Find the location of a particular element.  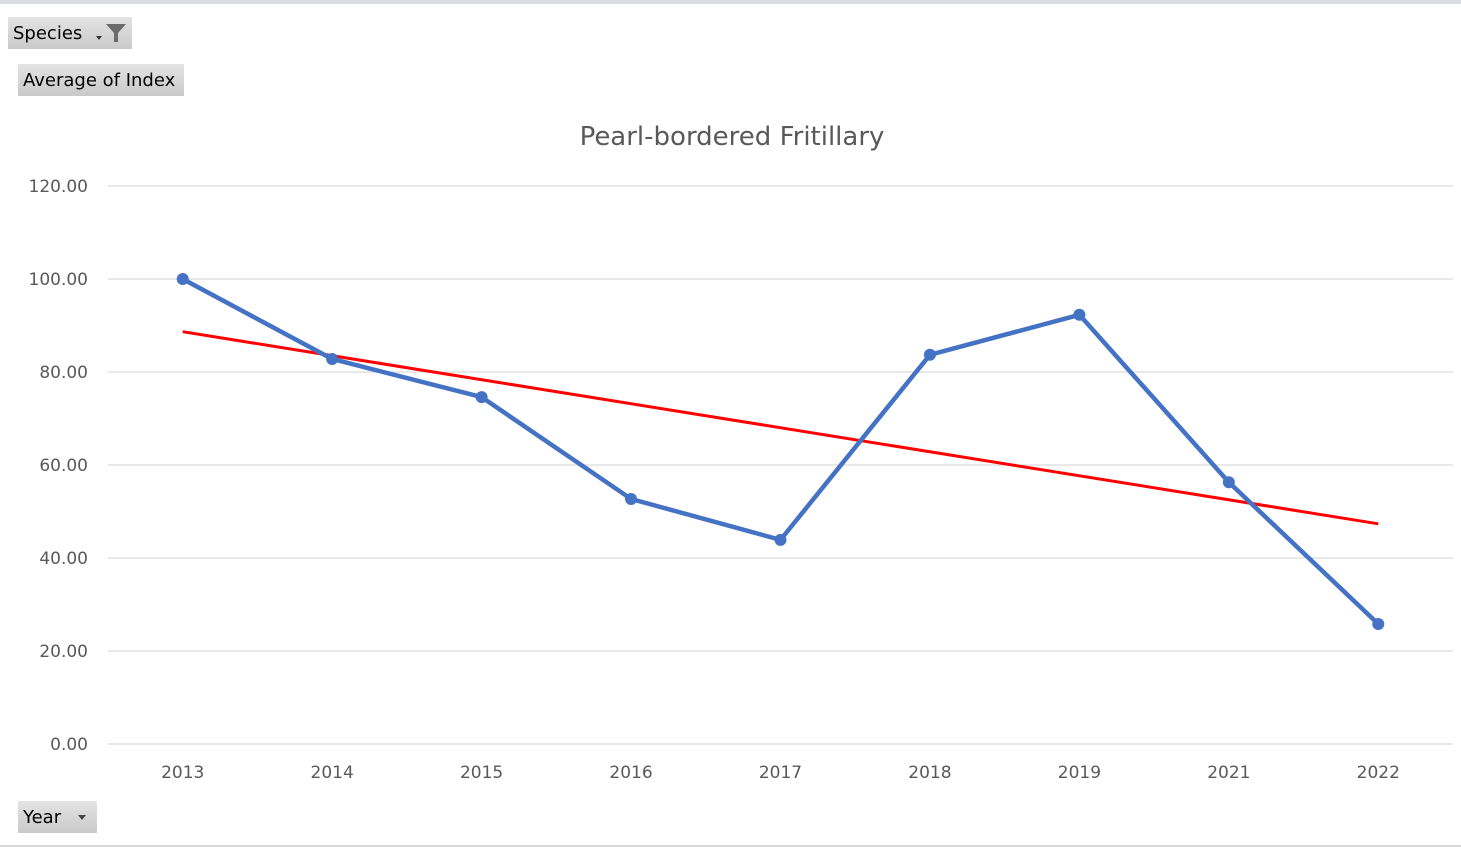

species-label: Species is located at coordinates (48, 33).